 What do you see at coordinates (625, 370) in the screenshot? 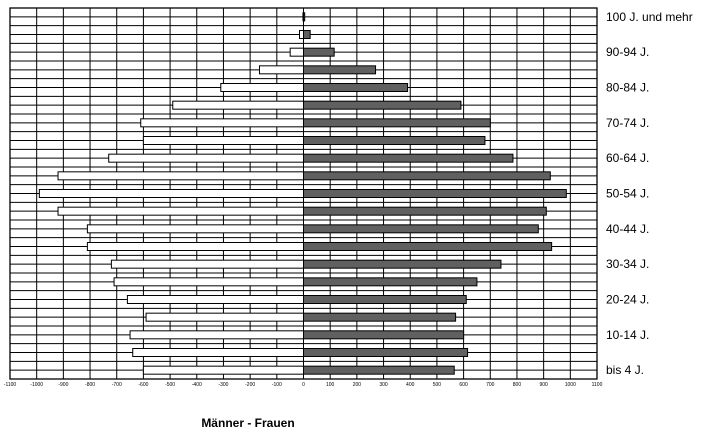
I see `category-label: bis 4 J.` at bounding box center [625, 370].